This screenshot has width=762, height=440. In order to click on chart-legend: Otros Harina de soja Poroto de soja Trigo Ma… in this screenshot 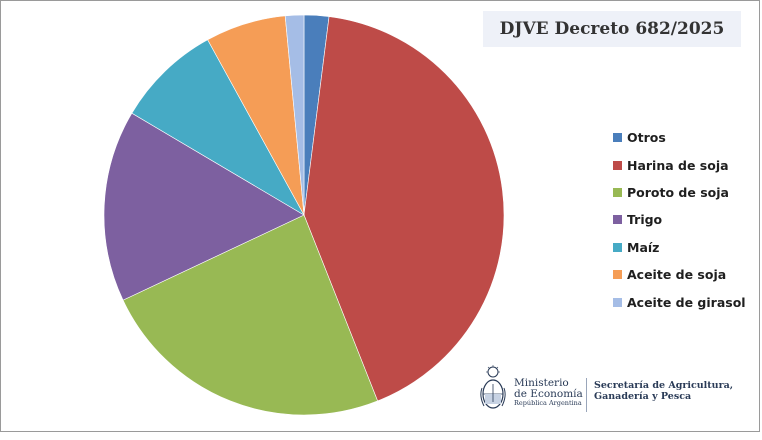, I will do `click(679, 220)`.